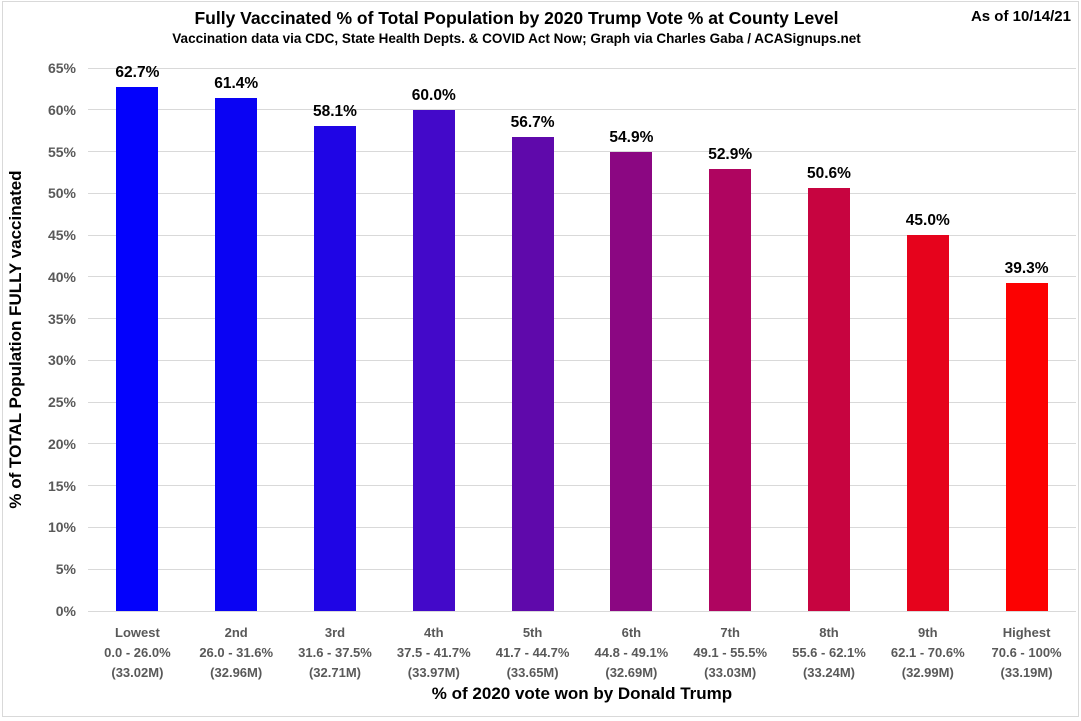  I want to click on y-axis-tick-label: 35%, so click(61, 318).